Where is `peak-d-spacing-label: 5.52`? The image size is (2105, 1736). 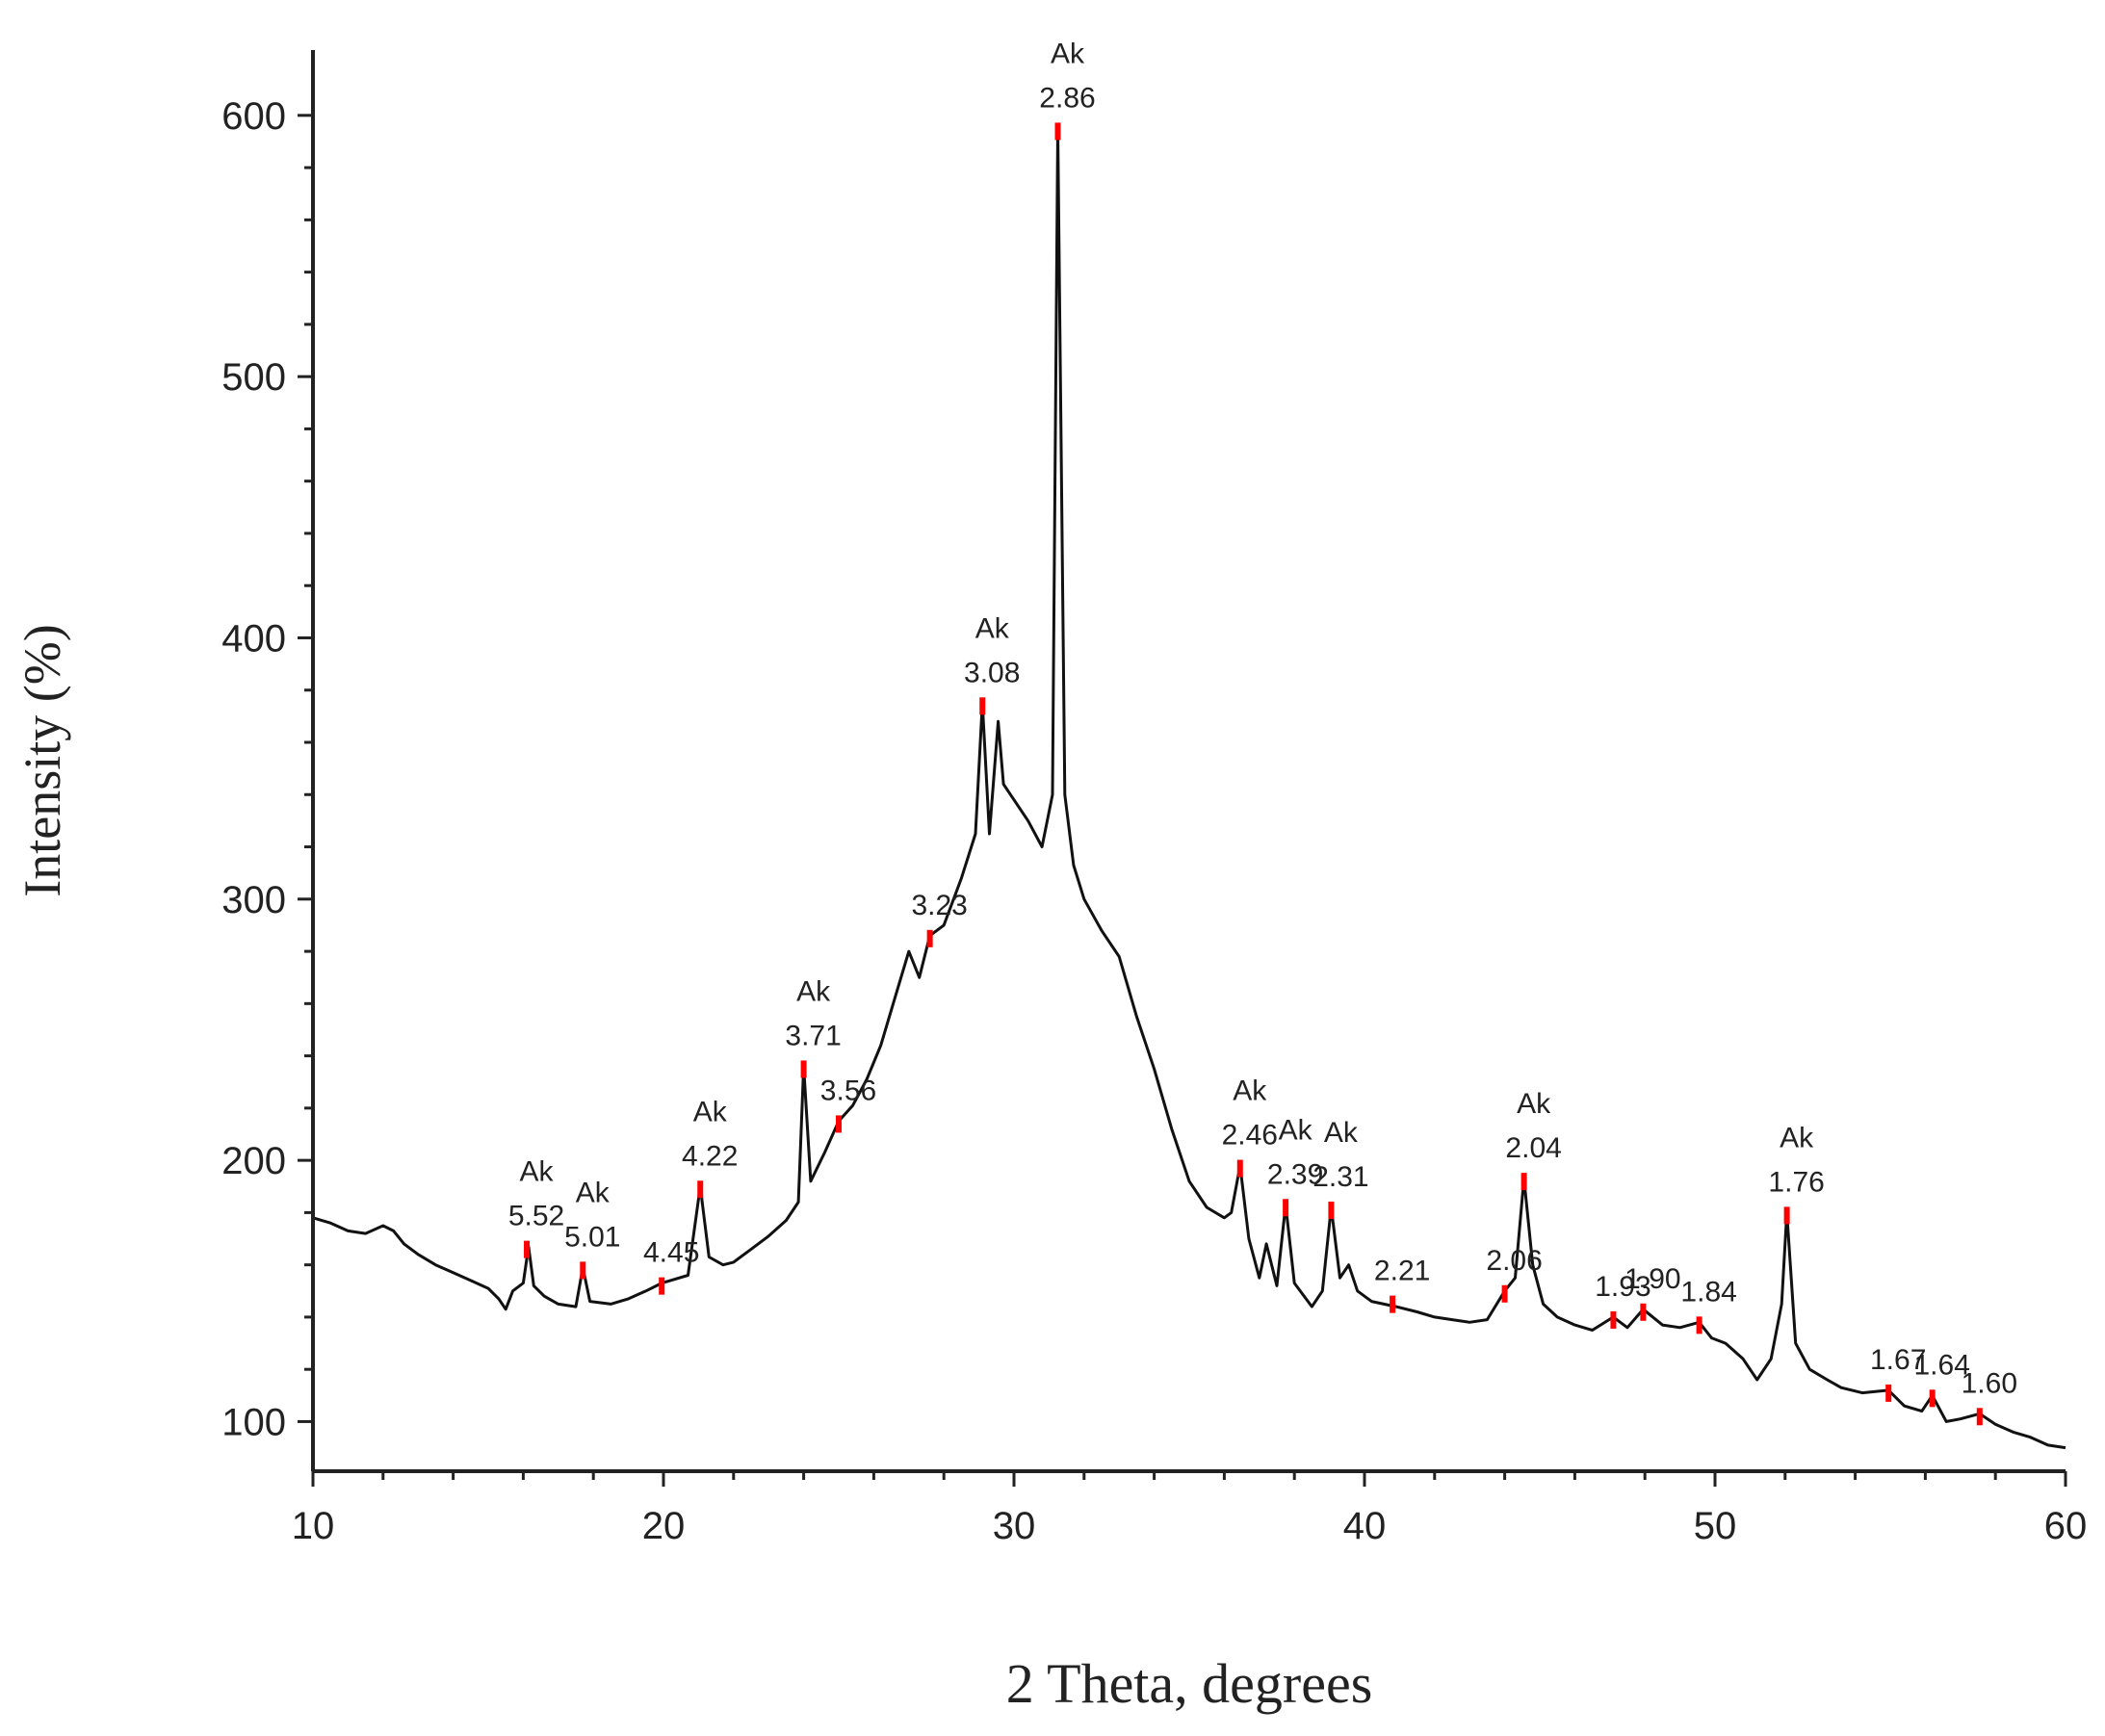 peak-d-spacing-label: 5.52 is located at coordinates (536, 1216).